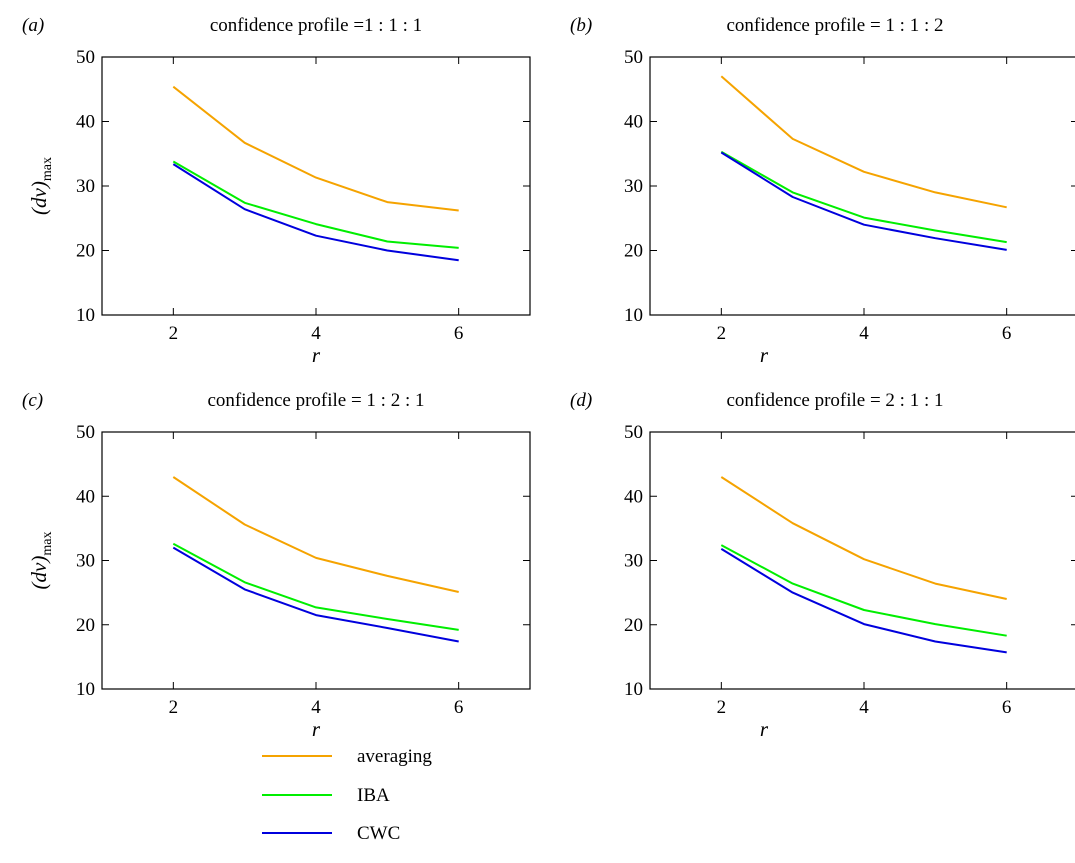 This screenshot has height=863, width=1075. Describe the element at coordinates (32, 400) in the screenshot. I see `panel-tag: (c)` at that location.